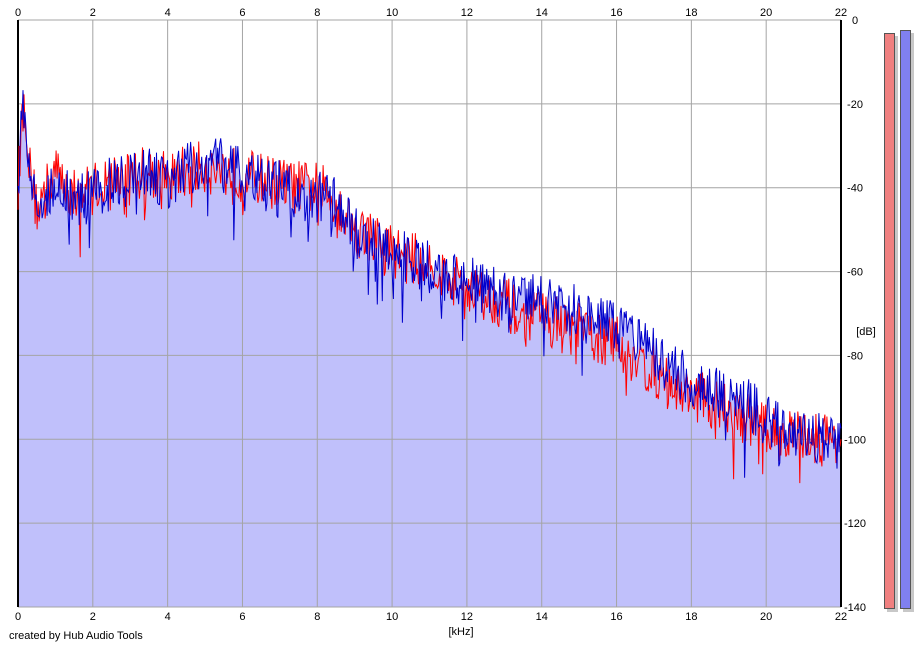 The width and height of the screenshot is (924, 648). What do you see at coordinates (76, 636) in the screenshot?
I see `credit-text: created by Hub Audio Tools` at bounding box center [76, 636].